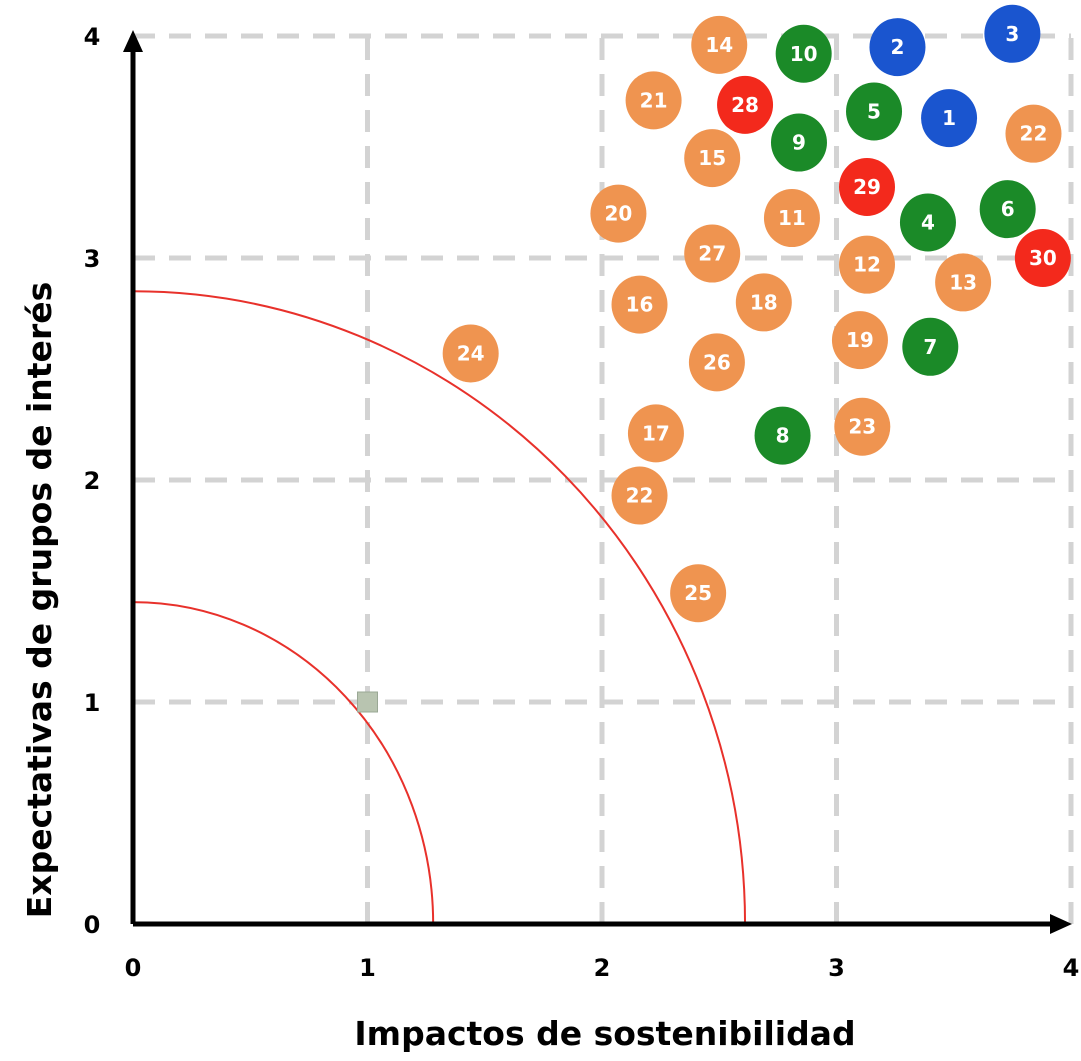 This screenshot has height=1061, width=1081. I want to click on y-axis-title: Expectativas de grupos de interés, so click(39, 600).